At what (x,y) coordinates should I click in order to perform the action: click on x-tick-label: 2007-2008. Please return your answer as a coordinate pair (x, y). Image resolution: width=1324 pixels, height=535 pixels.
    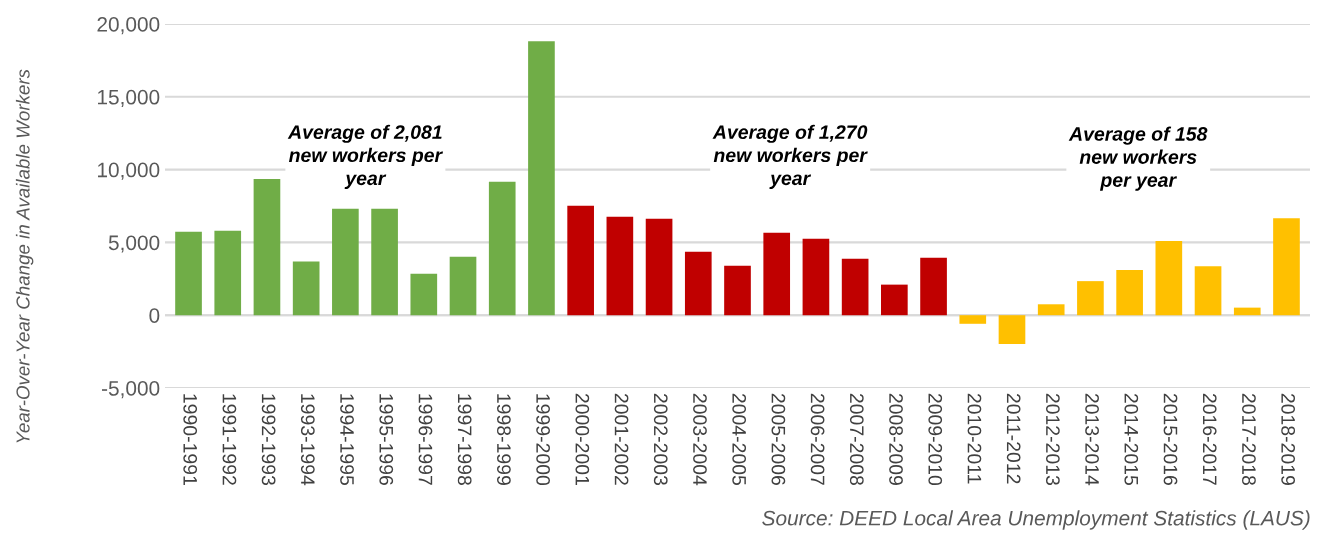
    Looking at the image, I should click on (856, 439).